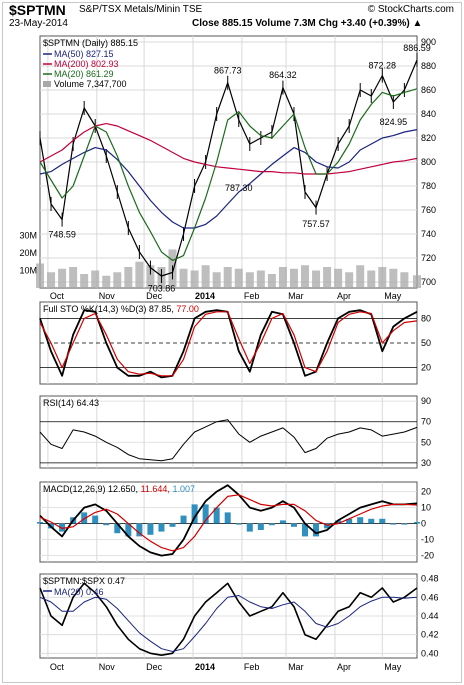 The width and height of the screenshot is (464, 685). What do you see at coordinates (426, 463) in the screenshot?
I see `rsi-tick-label: 30` at bounding box center [426, 463].